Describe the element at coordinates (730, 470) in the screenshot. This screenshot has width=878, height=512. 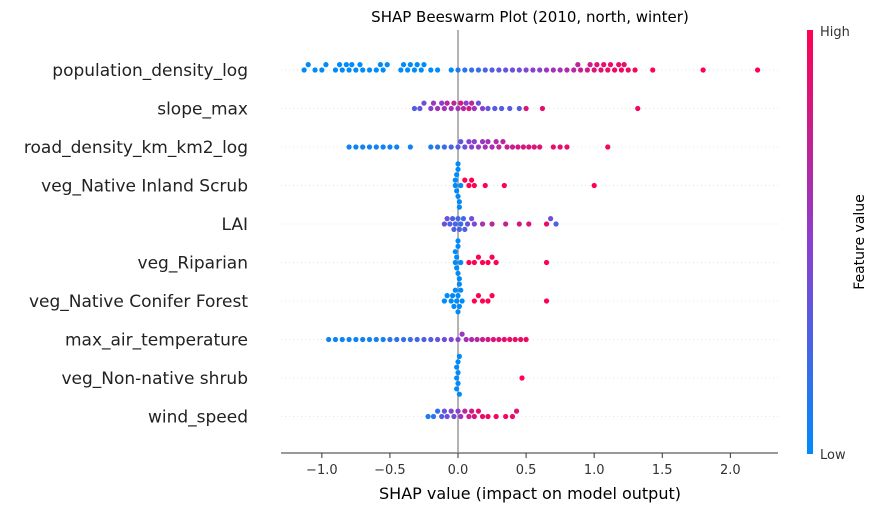
I see `x-tick-label: 2.0` at that location.